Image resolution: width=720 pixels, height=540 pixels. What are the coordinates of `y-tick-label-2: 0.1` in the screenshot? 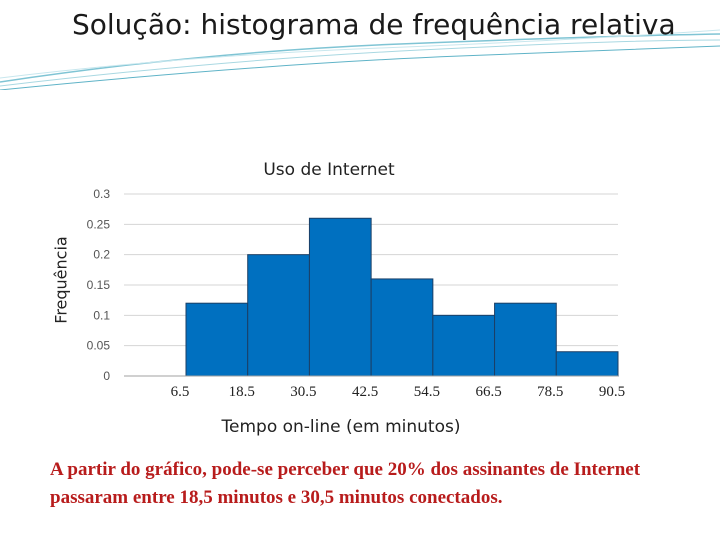 It's located at (101, 315).